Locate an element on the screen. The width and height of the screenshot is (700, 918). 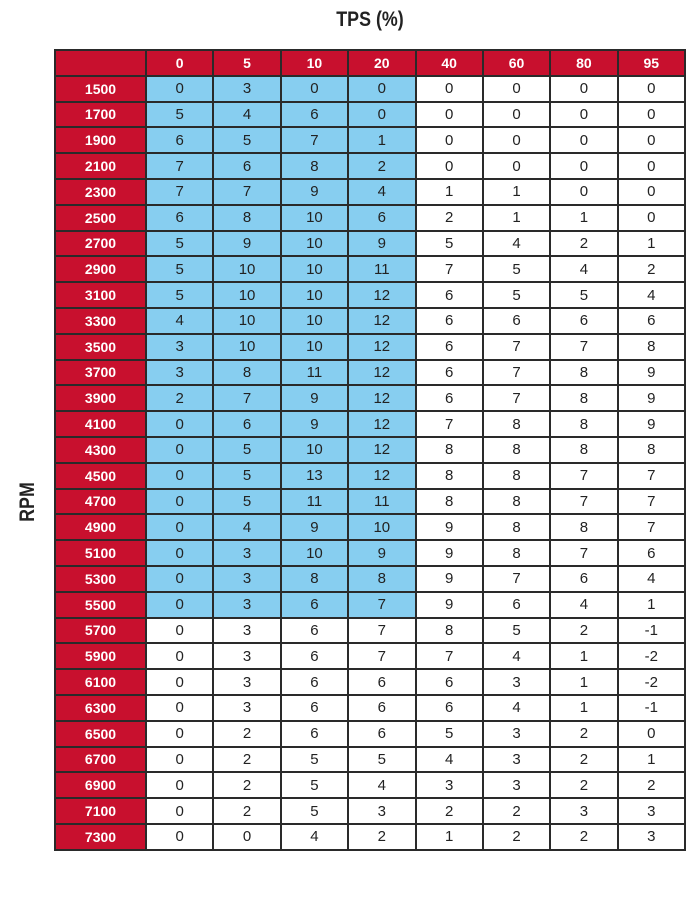
corner-cell is located at coordinates (100, 63).